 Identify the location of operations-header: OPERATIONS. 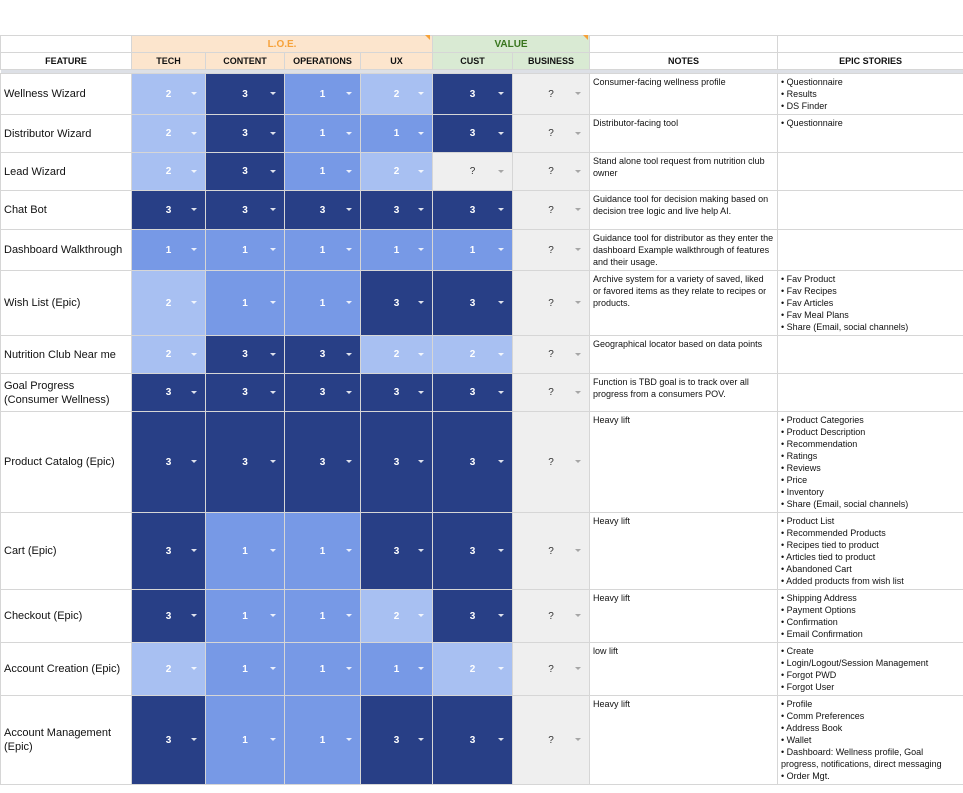
(322, 61).